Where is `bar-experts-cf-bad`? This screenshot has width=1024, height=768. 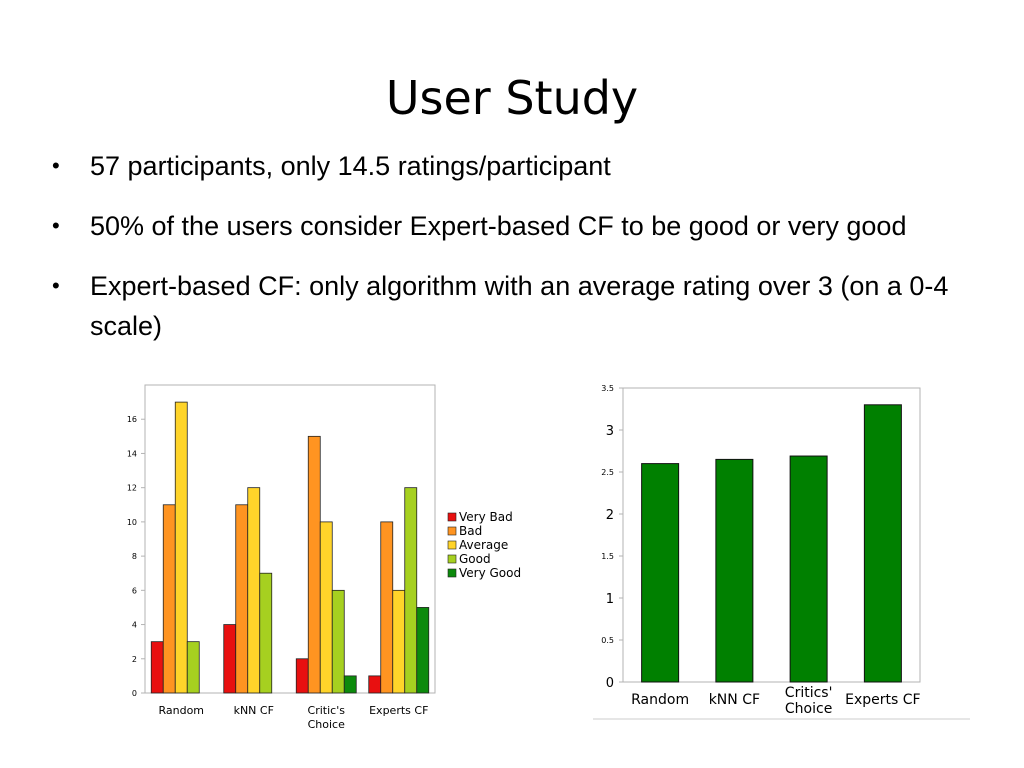 bar-experts-cf-bad is located at coordinates (387, 607).